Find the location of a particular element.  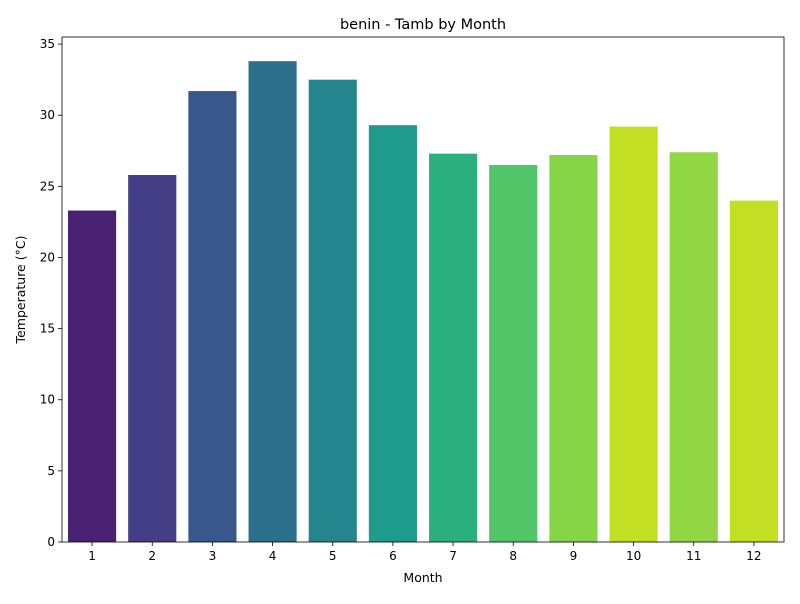

x-tick-label: 10 is located at coordinates (633, 556).